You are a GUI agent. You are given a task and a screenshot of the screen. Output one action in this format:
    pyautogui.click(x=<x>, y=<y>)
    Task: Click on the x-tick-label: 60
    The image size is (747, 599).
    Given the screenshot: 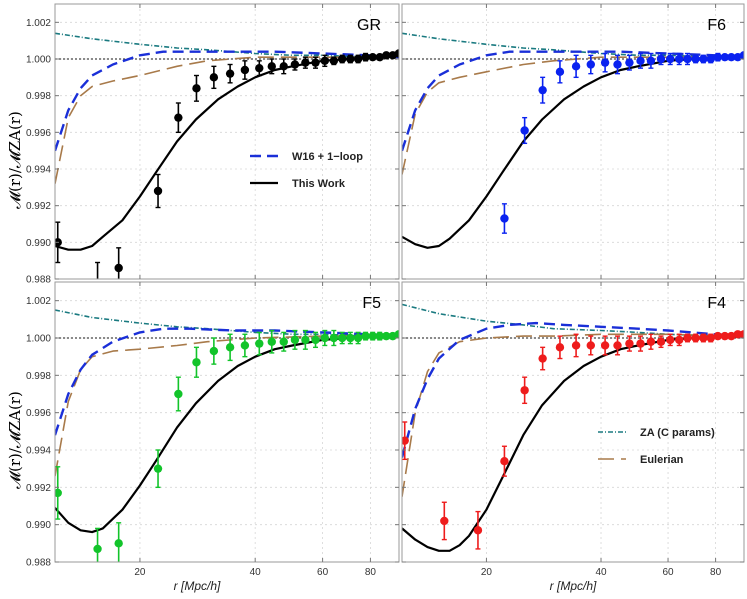 What is the action you would take?
    pyautogui.click(x=323, y=572)
    